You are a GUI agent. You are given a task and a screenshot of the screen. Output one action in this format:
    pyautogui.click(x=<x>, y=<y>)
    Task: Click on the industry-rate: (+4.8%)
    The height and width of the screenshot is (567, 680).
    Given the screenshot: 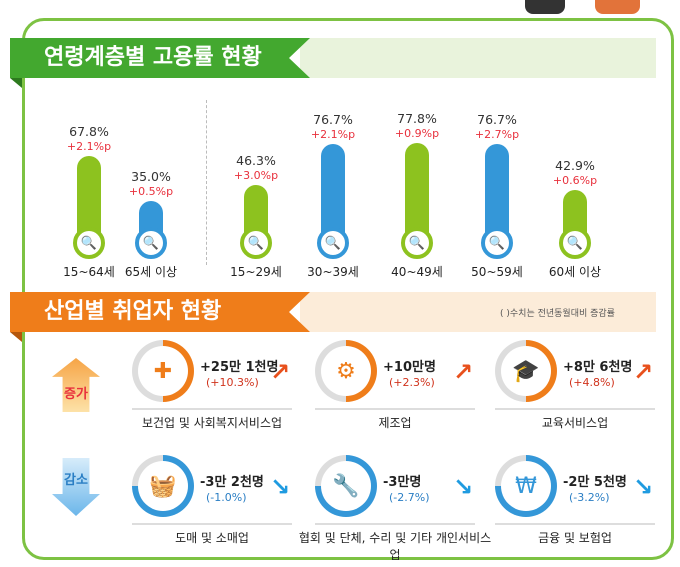 What is the action you would take?
    pyautogui.click(x=592, y=382)
    